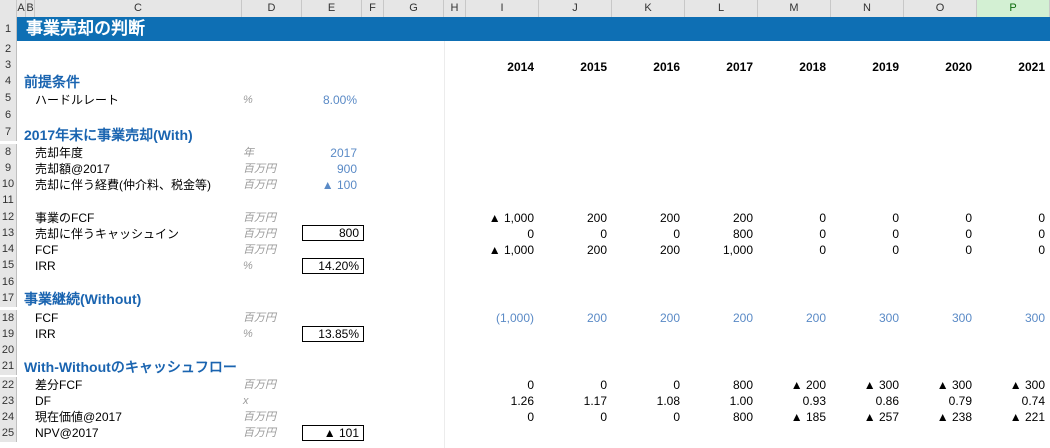 This screenshot has width=1050, height=448. What do you see at coordinates (669, 250) in the screenshot?
I see `with-fcf-2016: 200` at bounding box center [669, 250].